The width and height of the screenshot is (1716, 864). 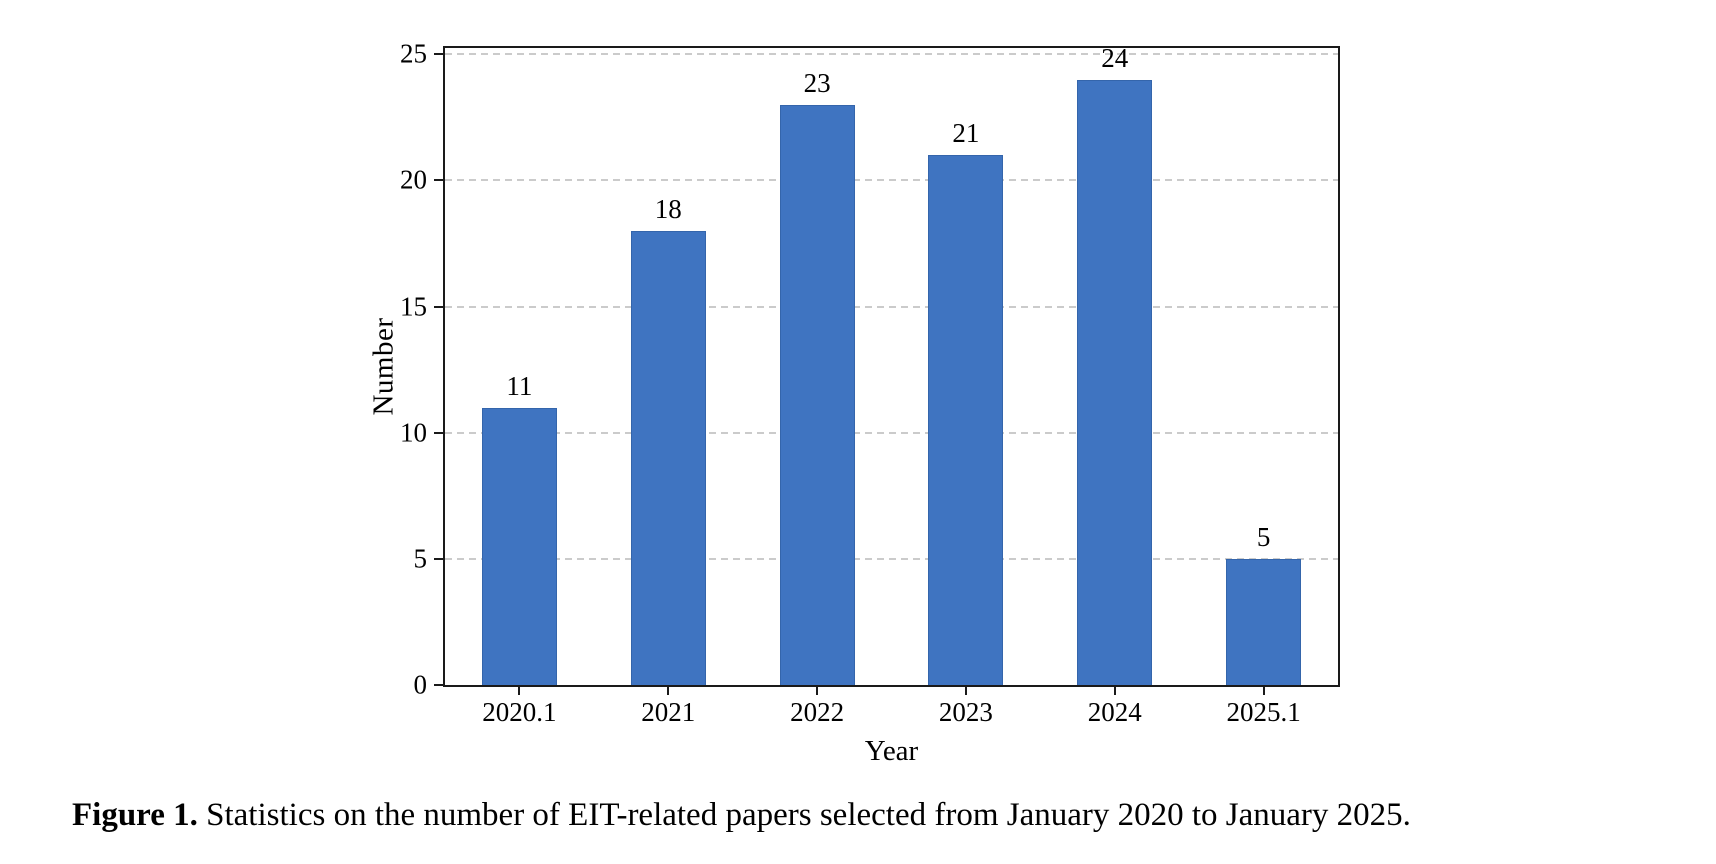 I want to click on bar-value-label-2020.1: 11, so click(x=519, y=385).